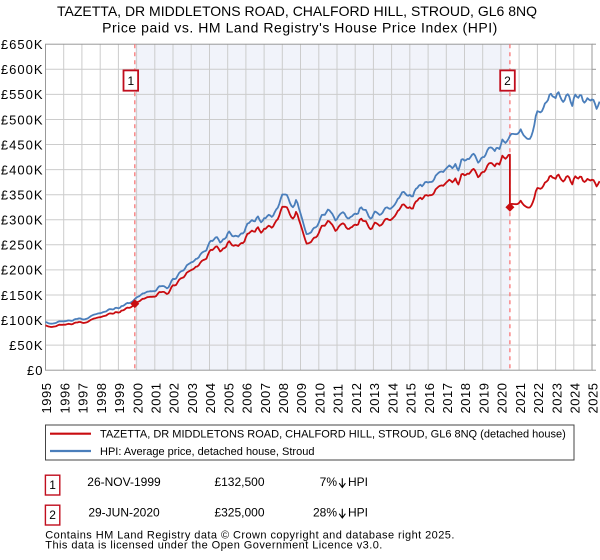 This screenshot has height=560, width=600. I want to click on svg-text: 2005, so click(228, 398).